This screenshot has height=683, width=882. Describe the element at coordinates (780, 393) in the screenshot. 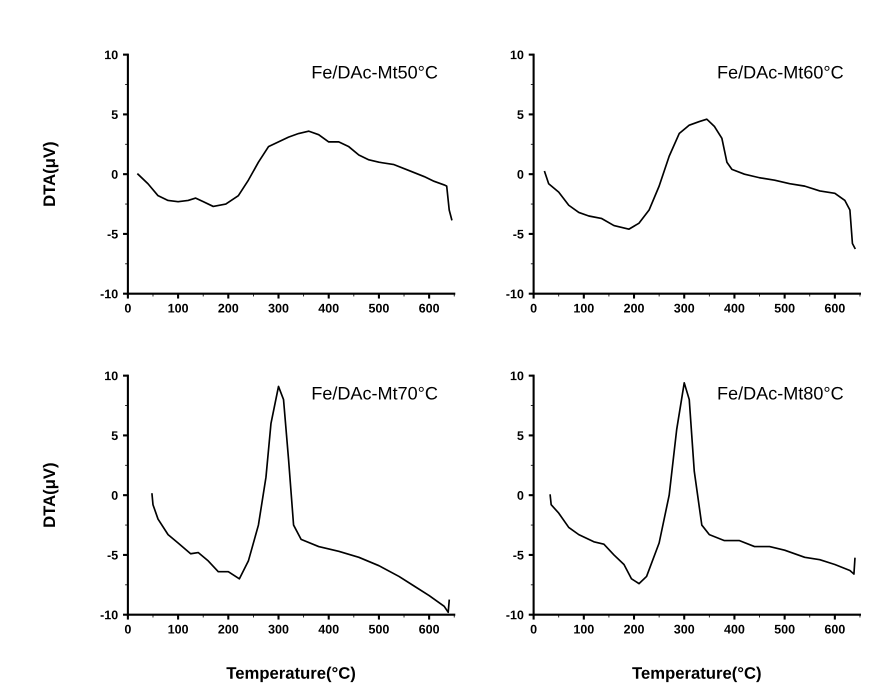

I see `annotation: Fe/DAc-Mt80°C` at that location.